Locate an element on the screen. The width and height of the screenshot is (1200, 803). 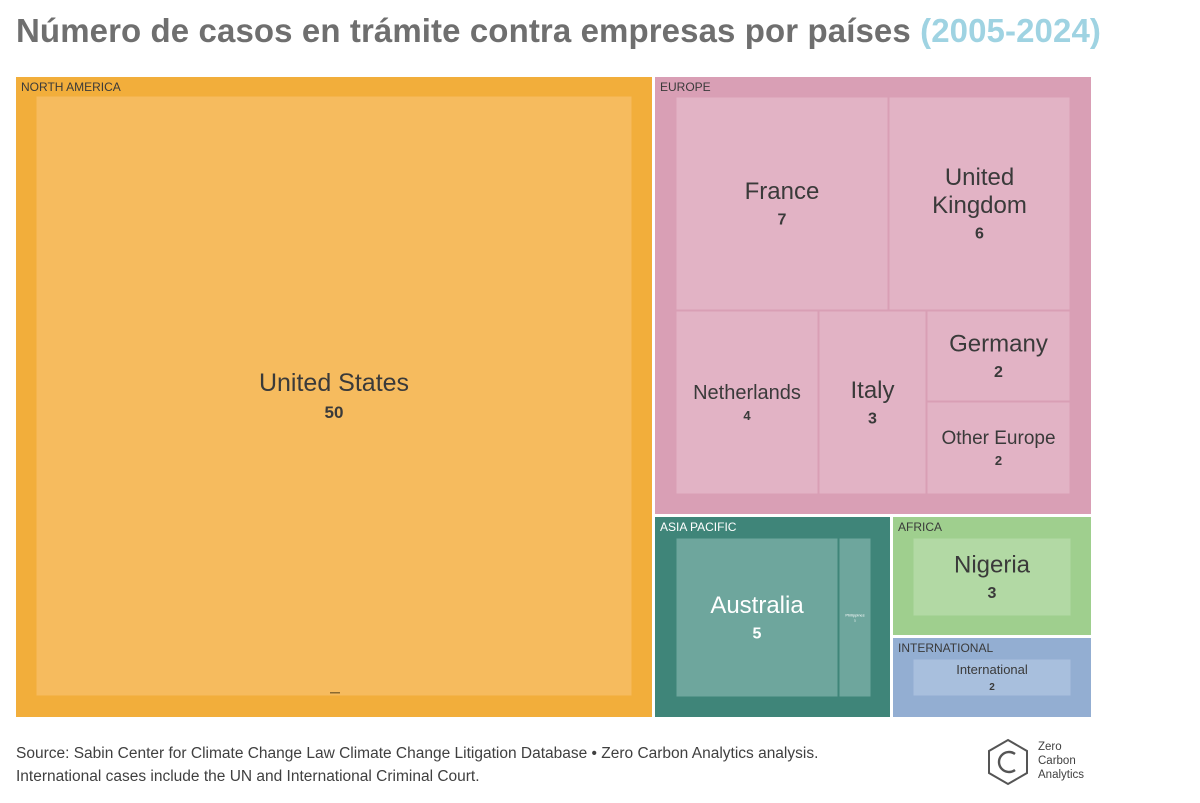
tile-germany is located at coordinates (998, 356).